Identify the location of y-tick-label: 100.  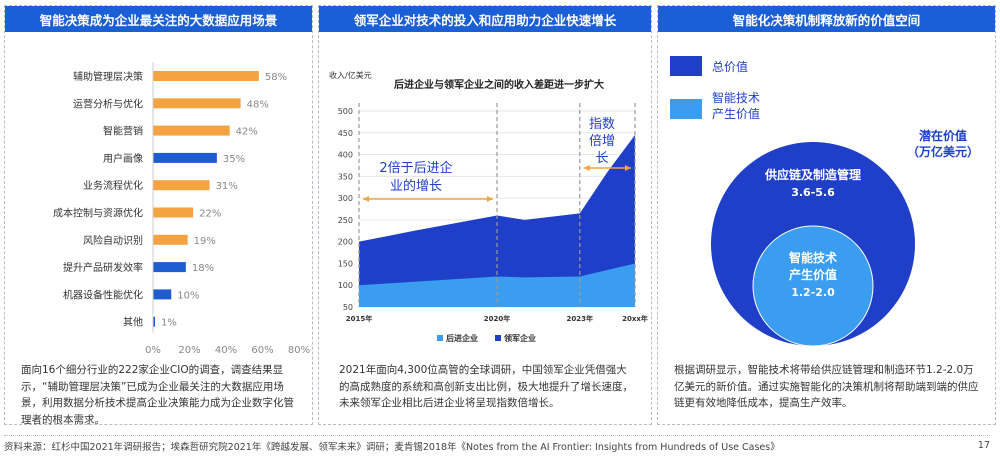
(345, 285).